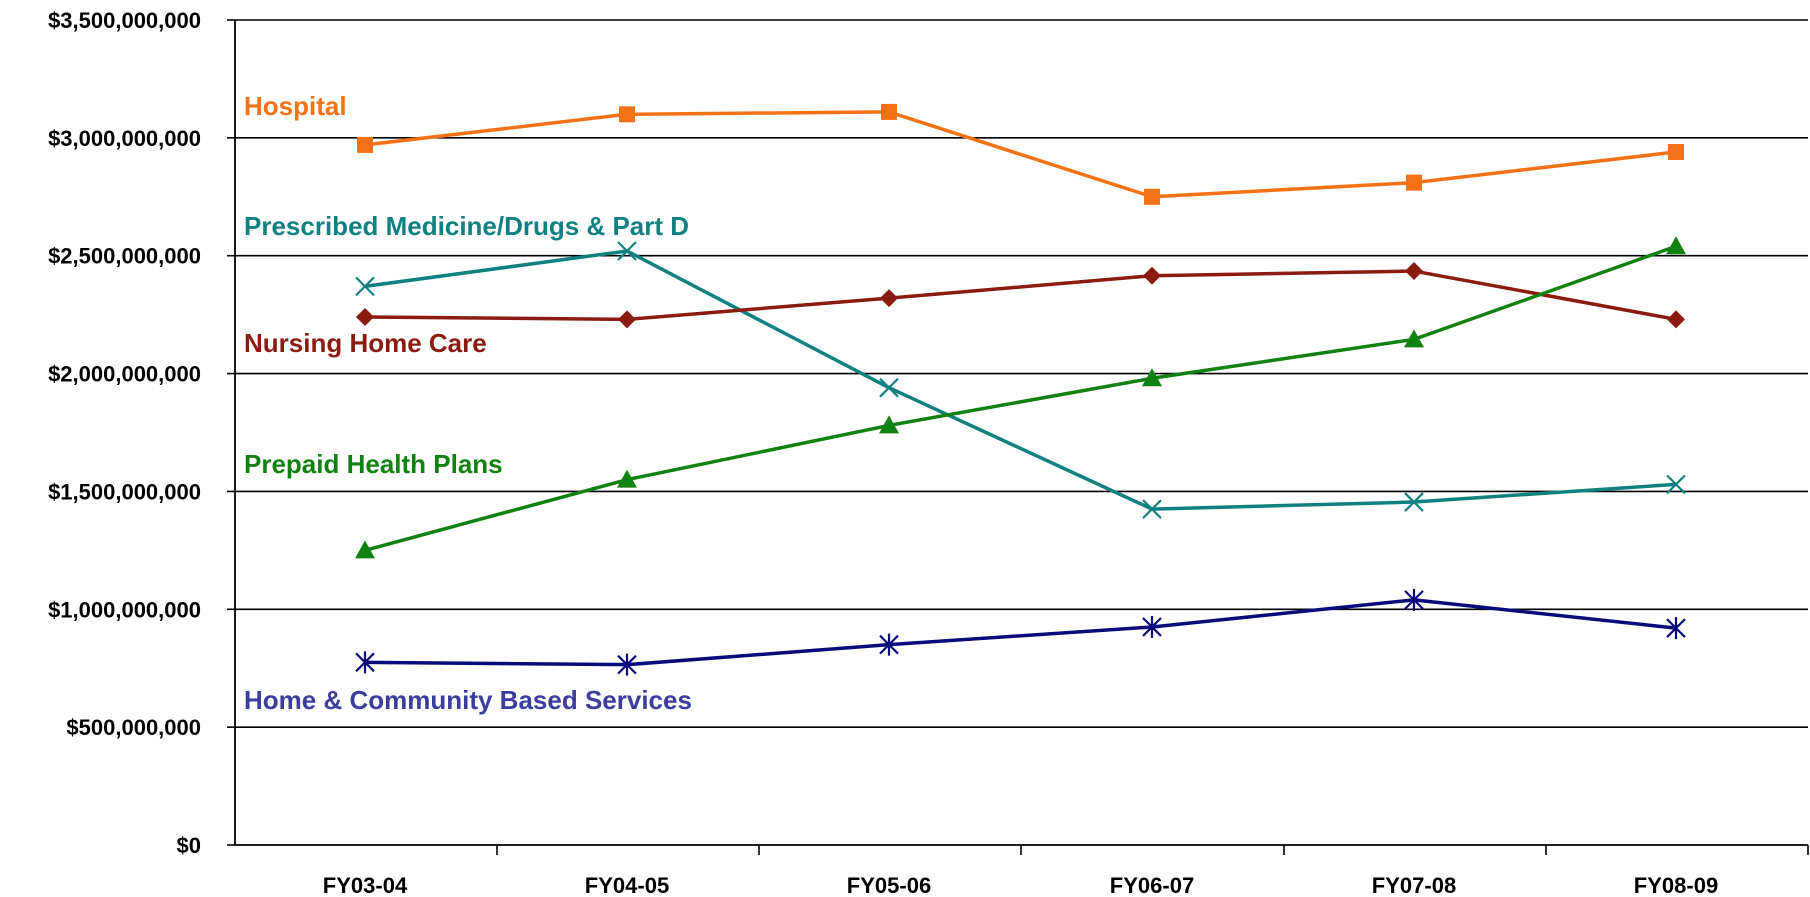 This screenshot has height=897, width=1810. I want to click on x-tick-label: FY07-08, so click(1414, 885).